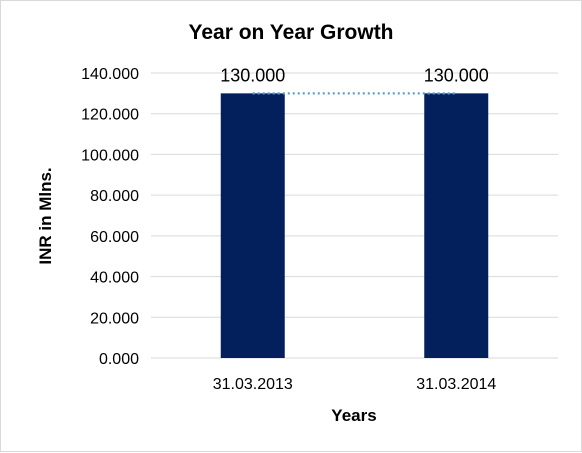 This screenshot has width=582, height=453. I want to click on y-tick-label: 80.000, so click(114, 196).